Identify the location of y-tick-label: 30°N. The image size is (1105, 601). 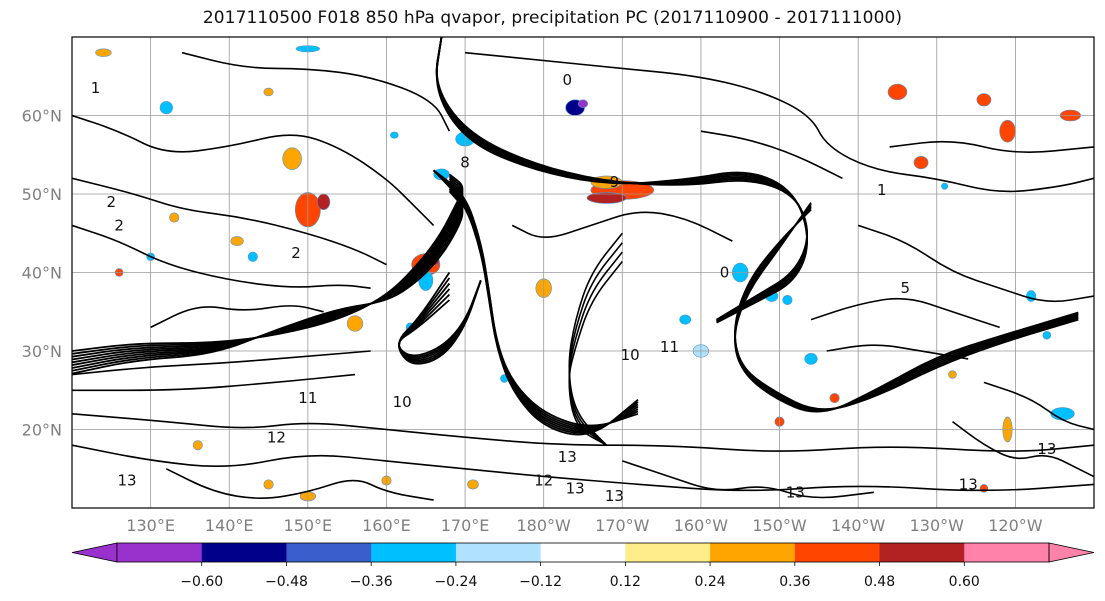
(42, 351).